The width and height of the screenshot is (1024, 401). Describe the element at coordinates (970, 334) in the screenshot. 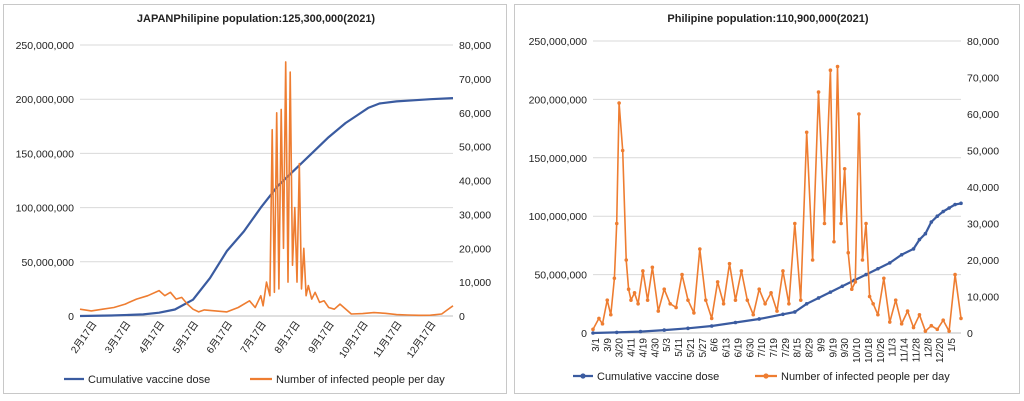

I see `y-right-tick-label: 0` at that location.